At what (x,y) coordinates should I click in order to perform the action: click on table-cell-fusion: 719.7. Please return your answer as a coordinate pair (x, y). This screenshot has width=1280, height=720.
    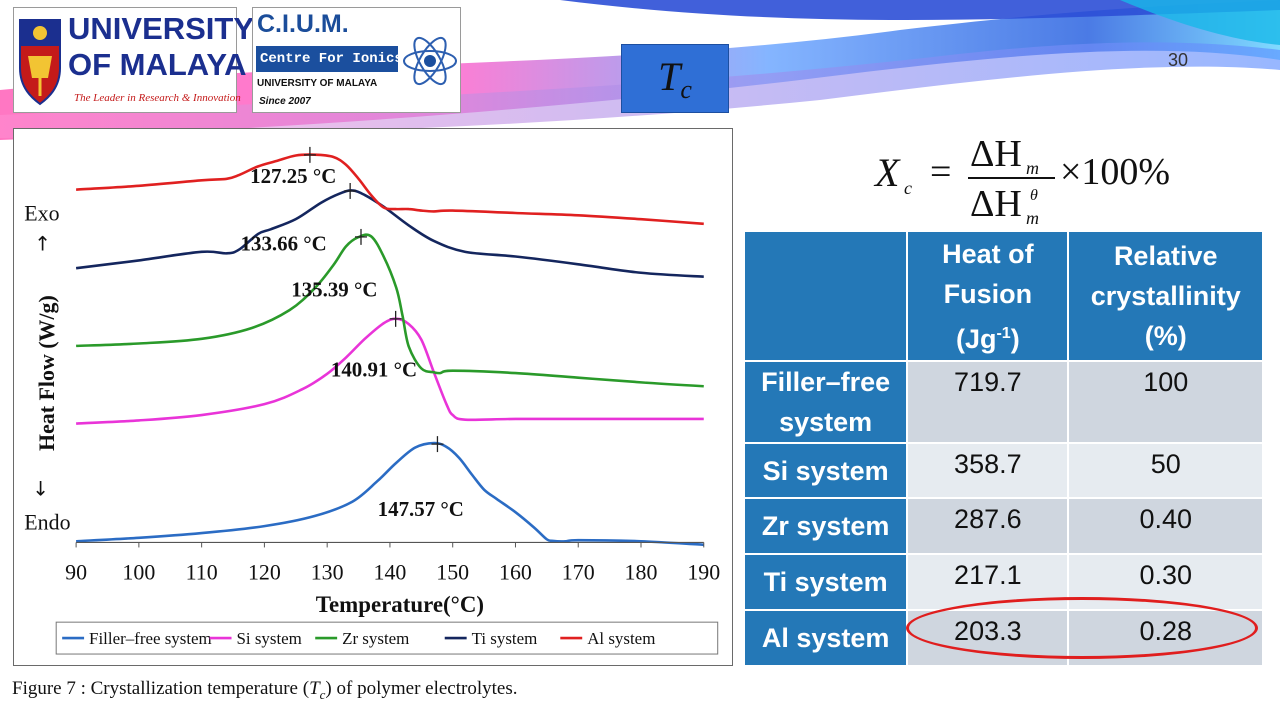
    Looking at the image, I should click on (988, 402).